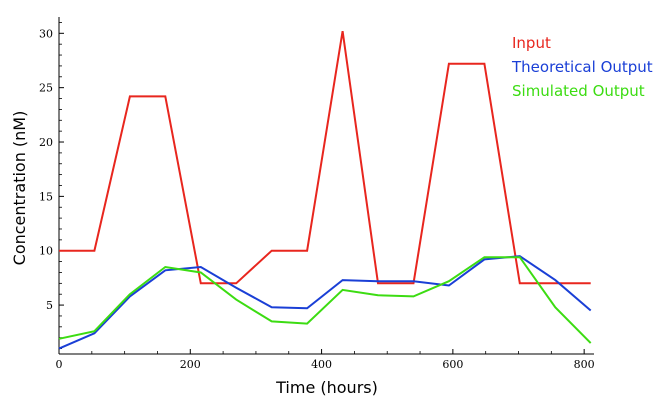 The width and height of the screenshot is (655, 396). I want to click on x-axis-title: Time (hours), so click(326, 387).